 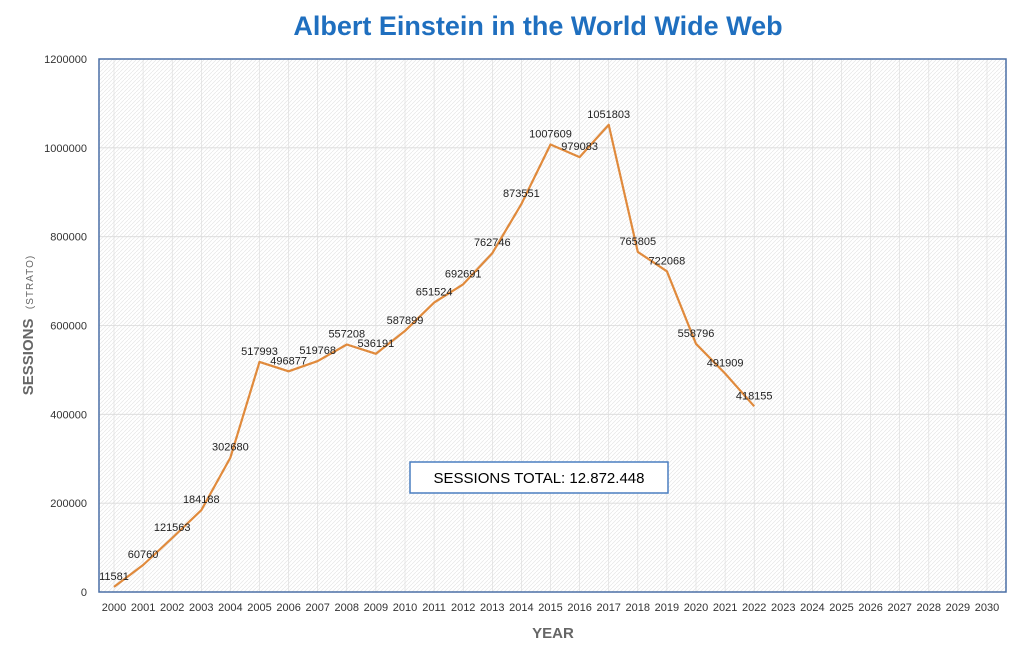 I want to click on x-tick-label: 2023, so click(x=783, y=608).